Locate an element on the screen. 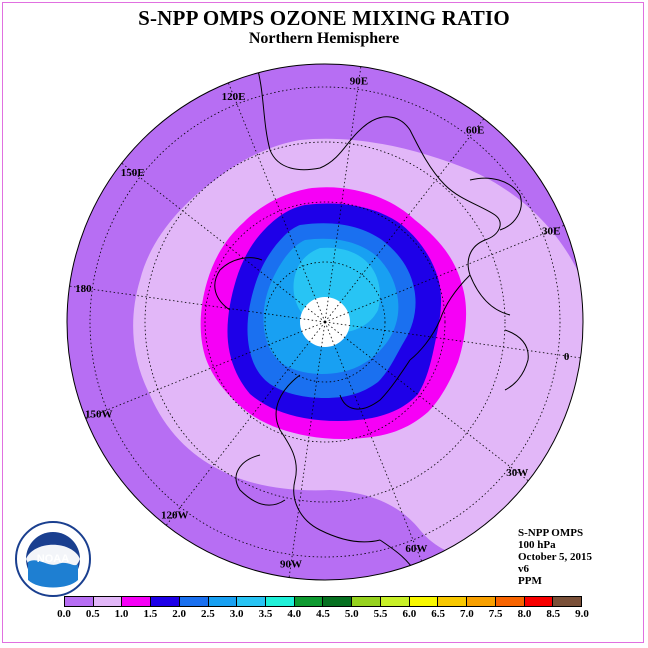  colorbar-tick-label: 8.5 is located at coordinates (553, 614).